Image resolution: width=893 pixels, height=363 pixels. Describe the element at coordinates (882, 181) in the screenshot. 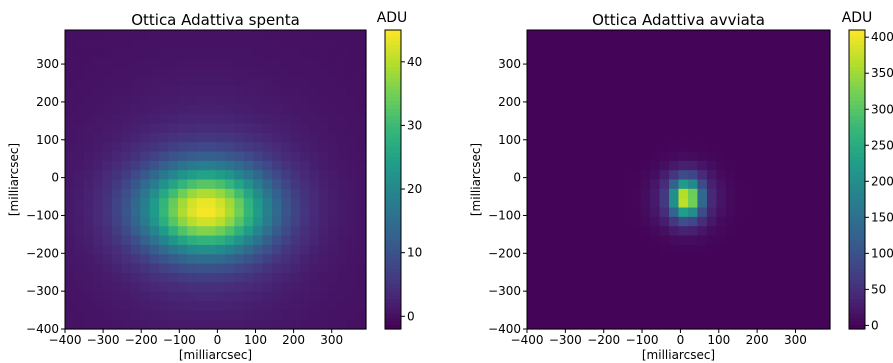

I see `colorbar-tick-label: 200` at that location.